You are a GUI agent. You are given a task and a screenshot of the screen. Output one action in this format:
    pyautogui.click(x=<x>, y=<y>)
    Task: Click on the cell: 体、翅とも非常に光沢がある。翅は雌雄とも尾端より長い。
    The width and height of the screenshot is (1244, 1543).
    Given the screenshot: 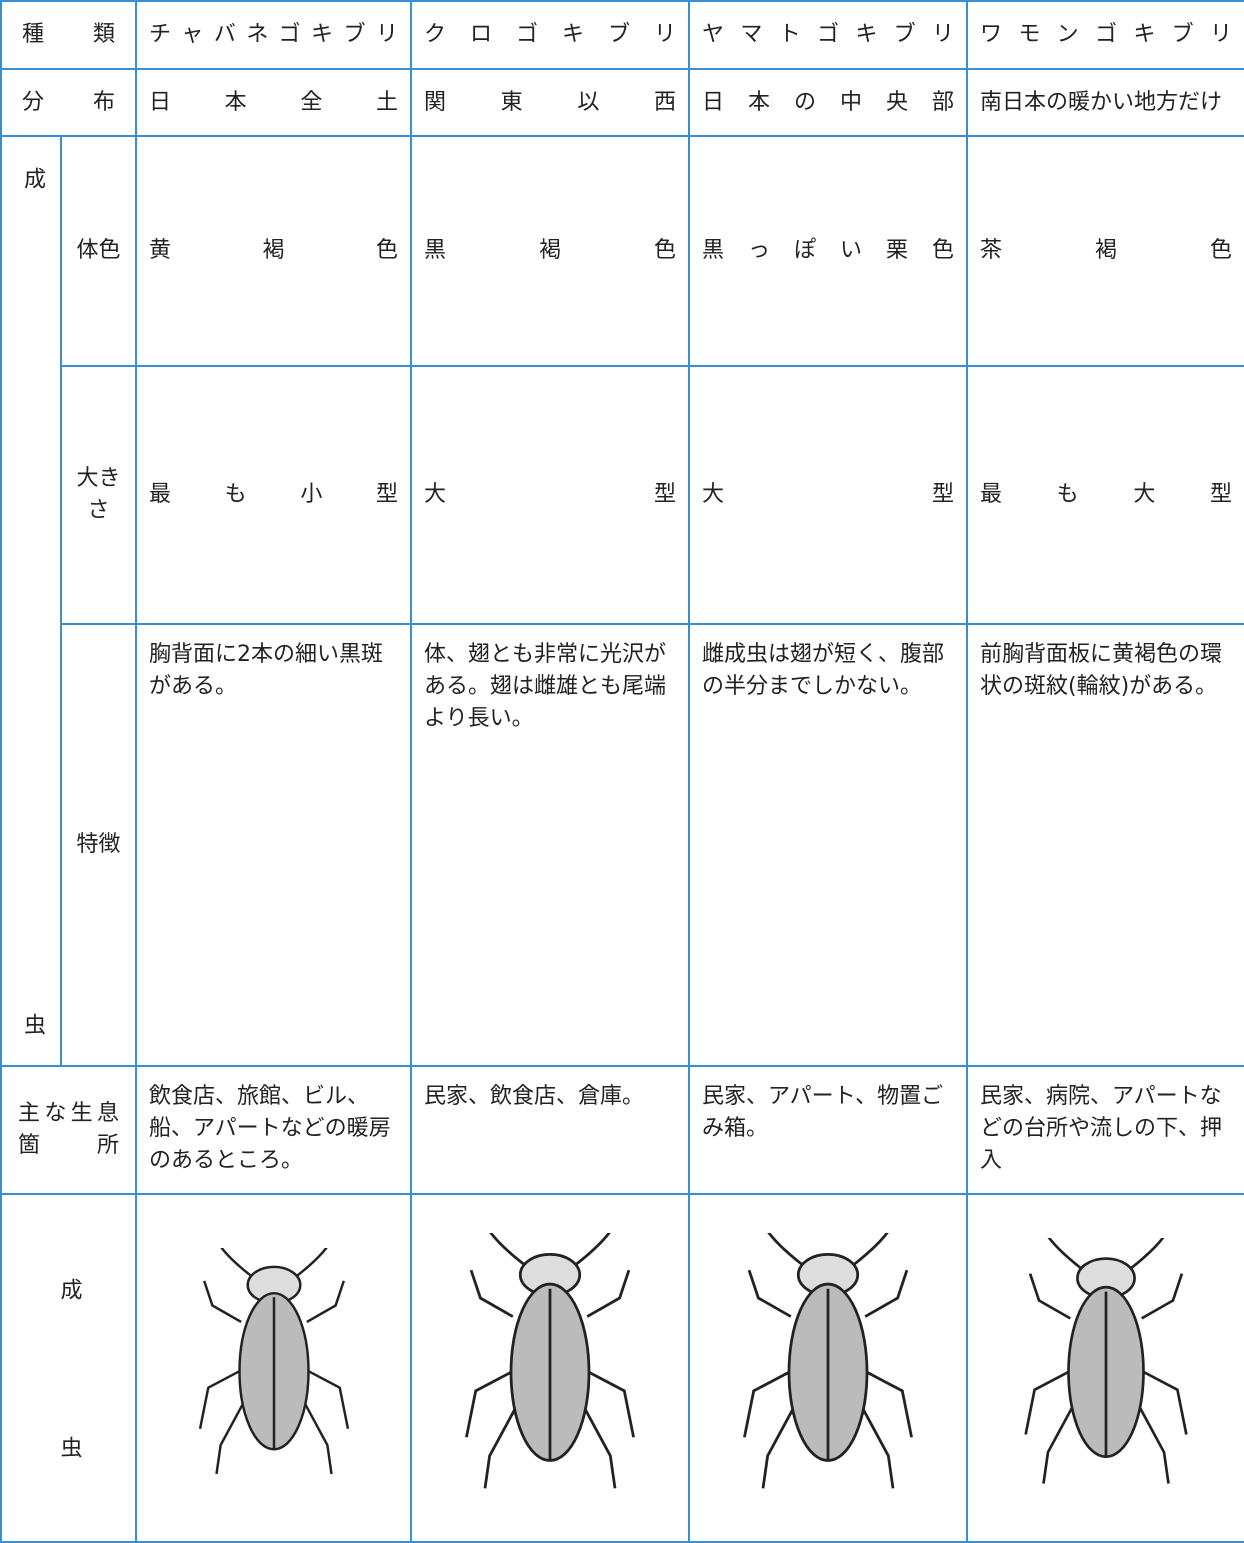 What is the action you would take?
    pyautogui.click(x=550, y=845)
    